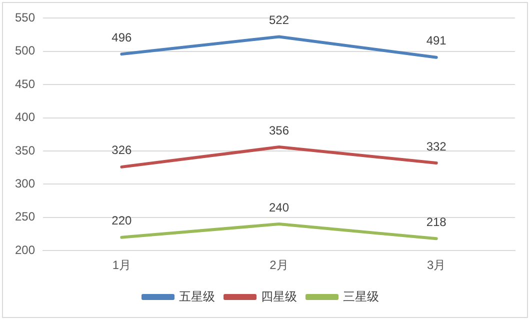 The height and width of the screenshot is (320, 530). I want to click on data-label: 496, so click(122, 37).